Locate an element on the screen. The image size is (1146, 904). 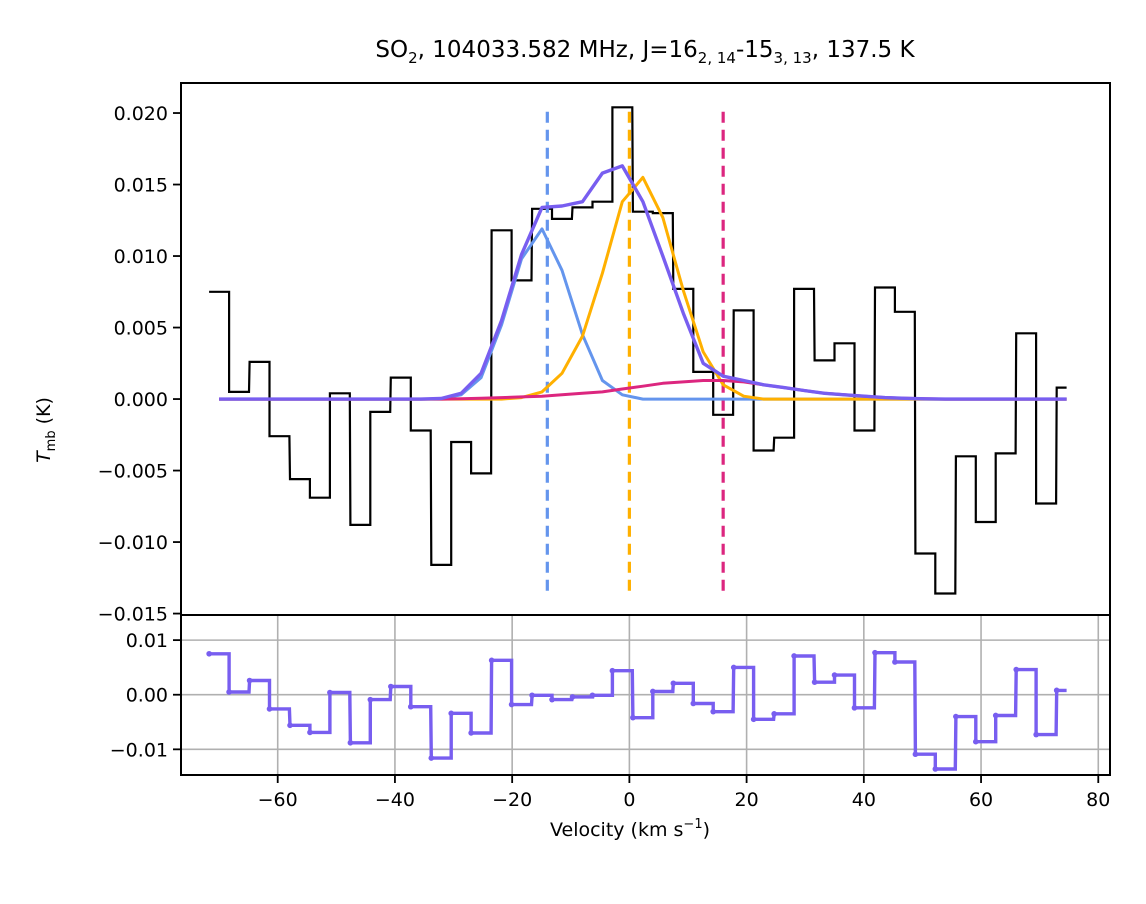
component-3-line is located at coordinates (643, 390).